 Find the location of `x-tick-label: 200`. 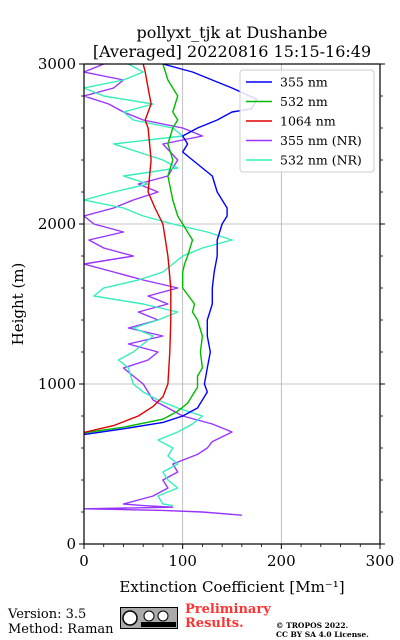

x-tick-label: 200 is located at coordinates (281, 561).